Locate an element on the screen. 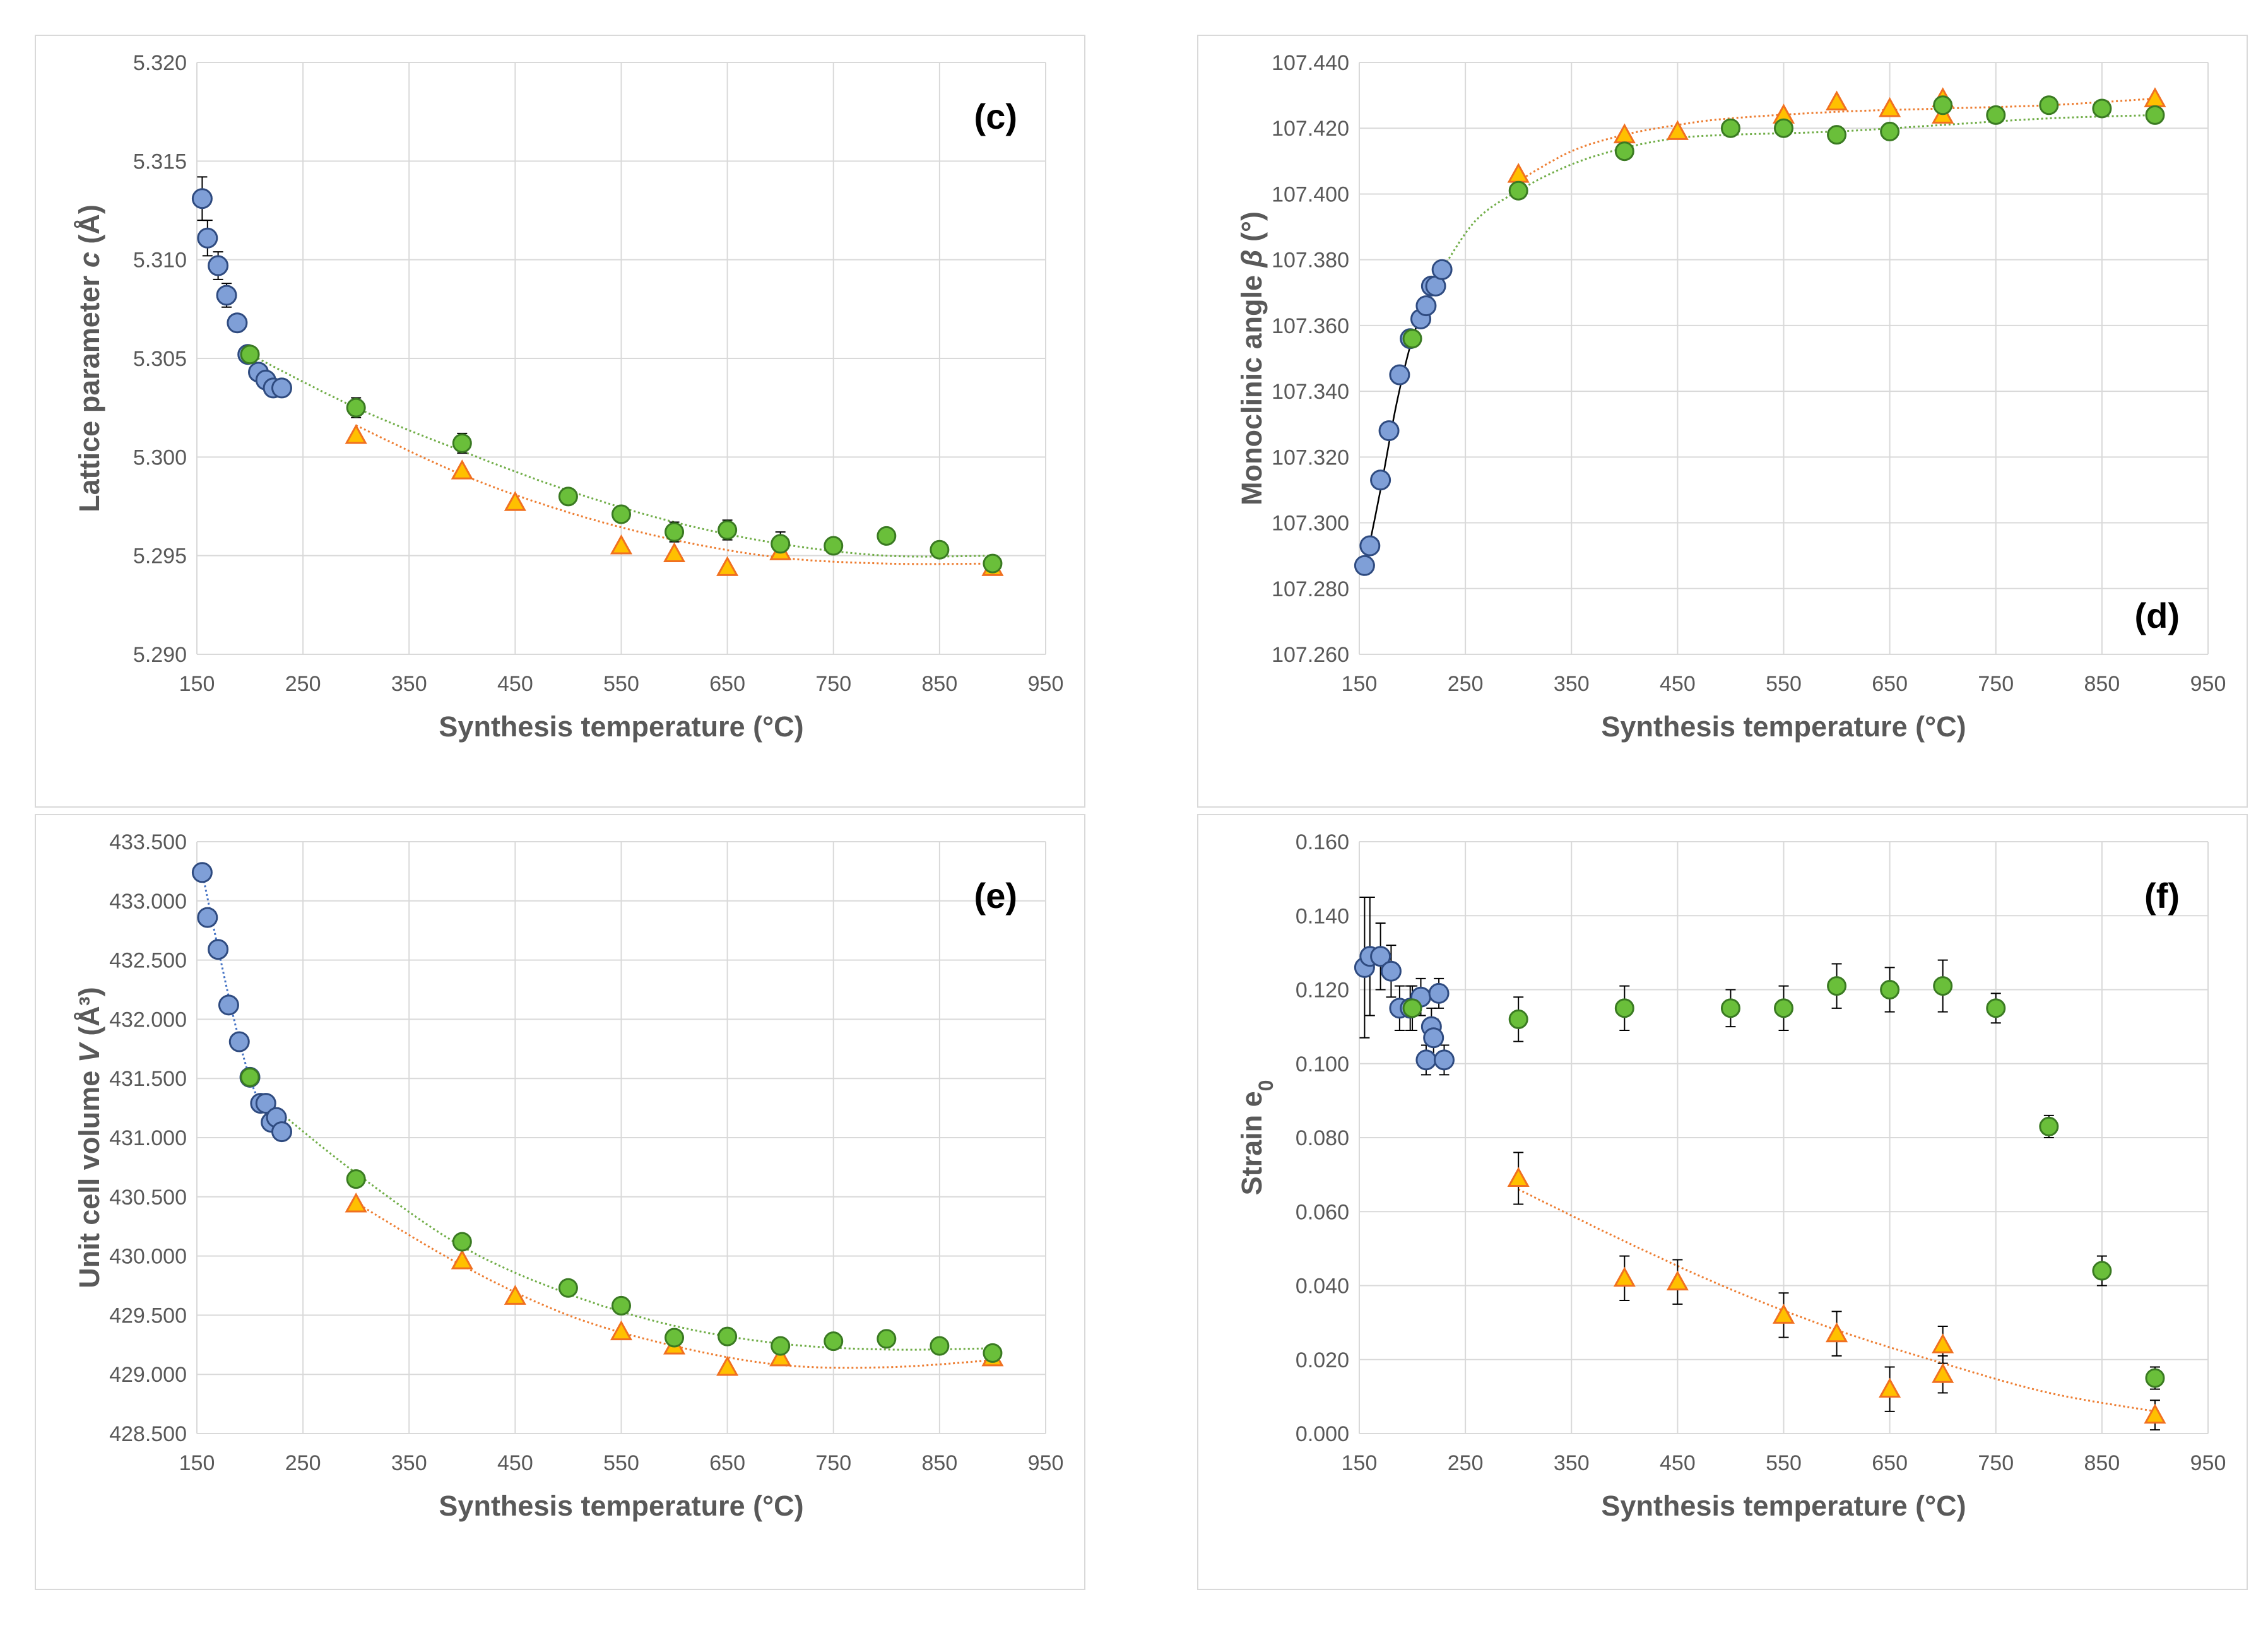 The width and height of the screenshot is (2268, 1626). y-tick-label: 0.000 is located at coordinates (1323, 1434).